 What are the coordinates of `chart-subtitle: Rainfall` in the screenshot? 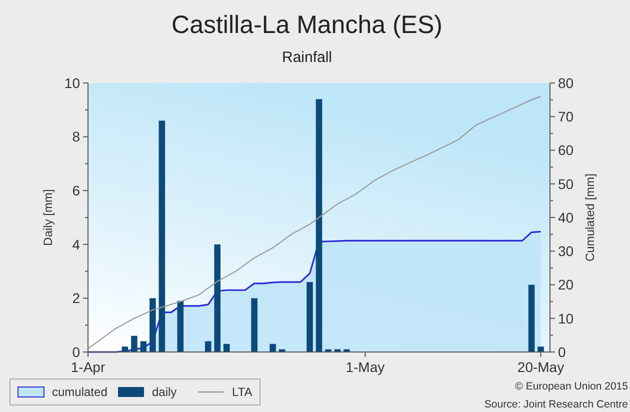 It's located at (307, 57).